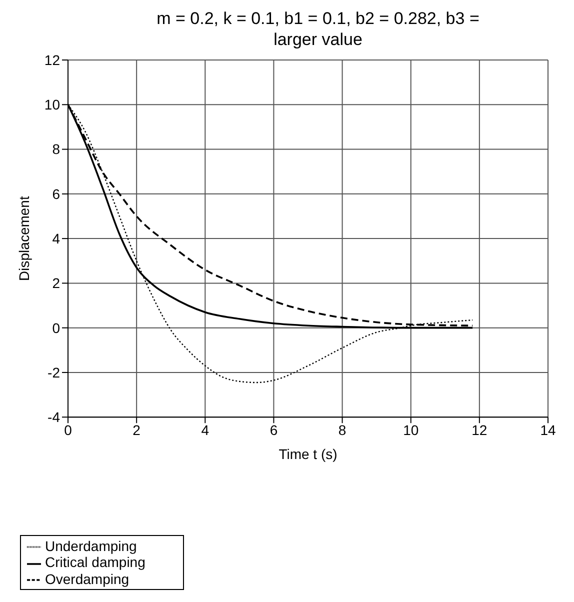 The image size is (574, 602). I want to click on x-tick-label: 0, so click(68, 430).